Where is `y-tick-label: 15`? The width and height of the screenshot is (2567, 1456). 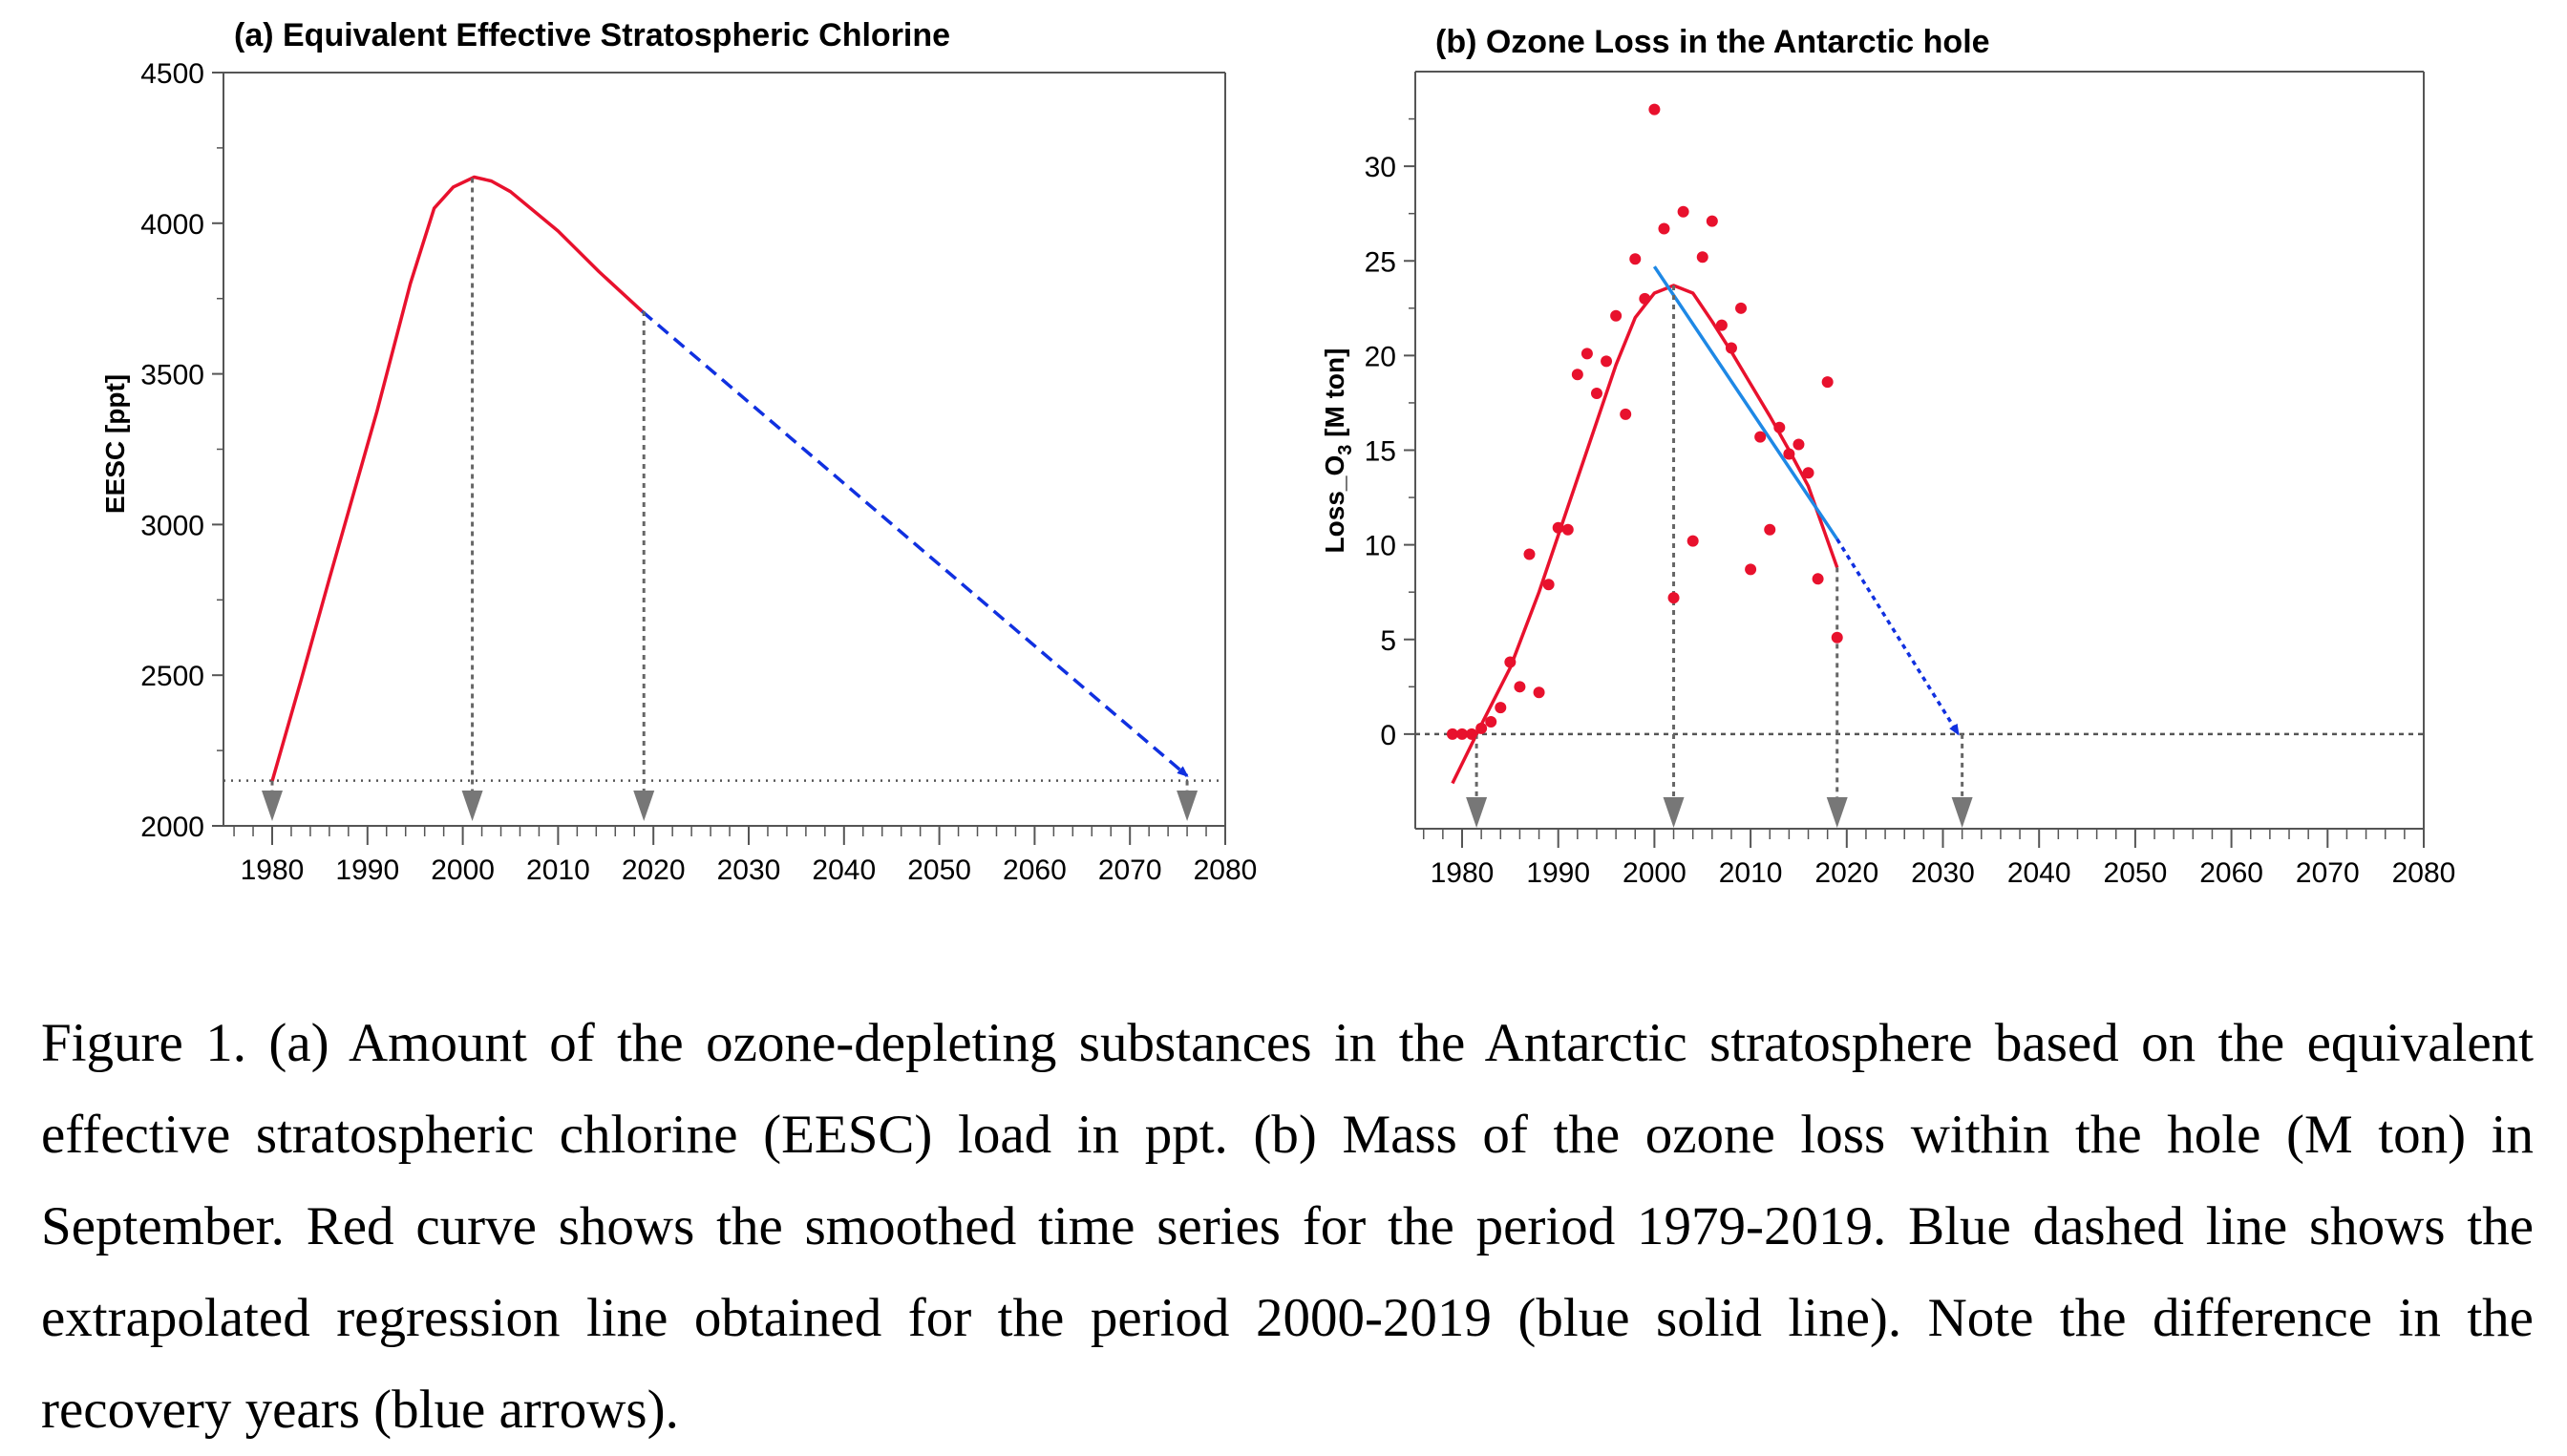
y-tick-label: 15 is located at coordinates (1381, 452).